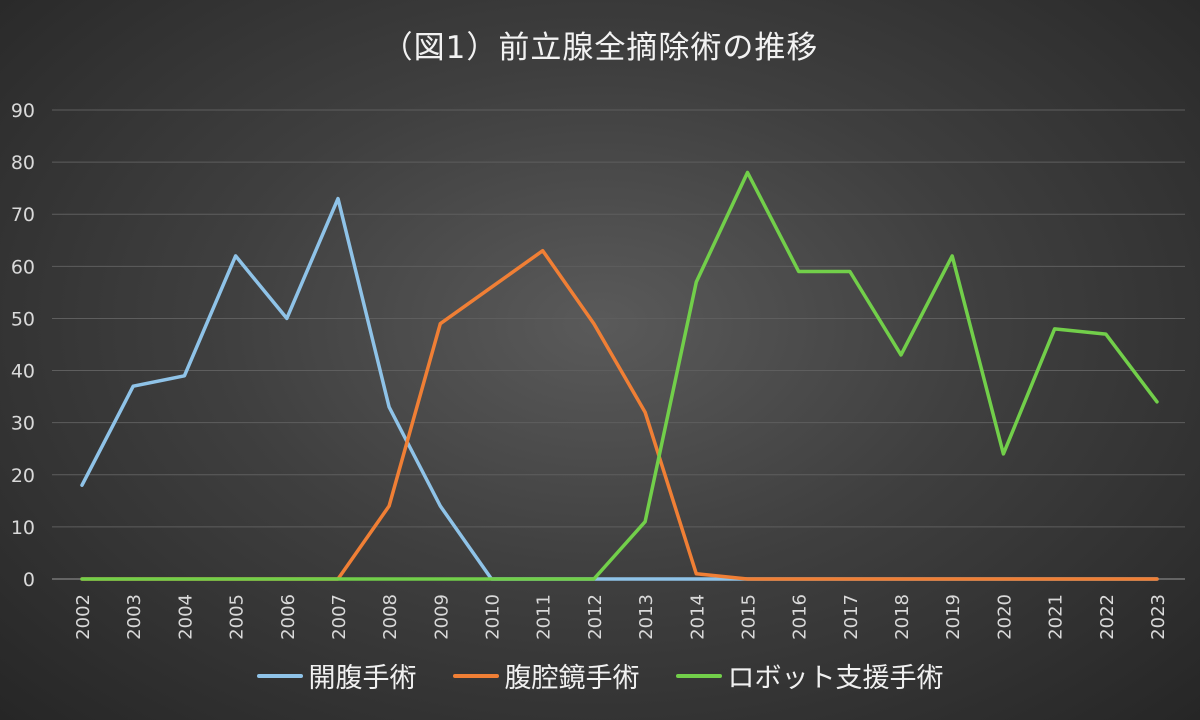  Describe the element at coordinates (23, 345) in the screenshot. I see `y-axis-tick-labels: 0 10 20 30 40 50 60 70 80 90` at that location.